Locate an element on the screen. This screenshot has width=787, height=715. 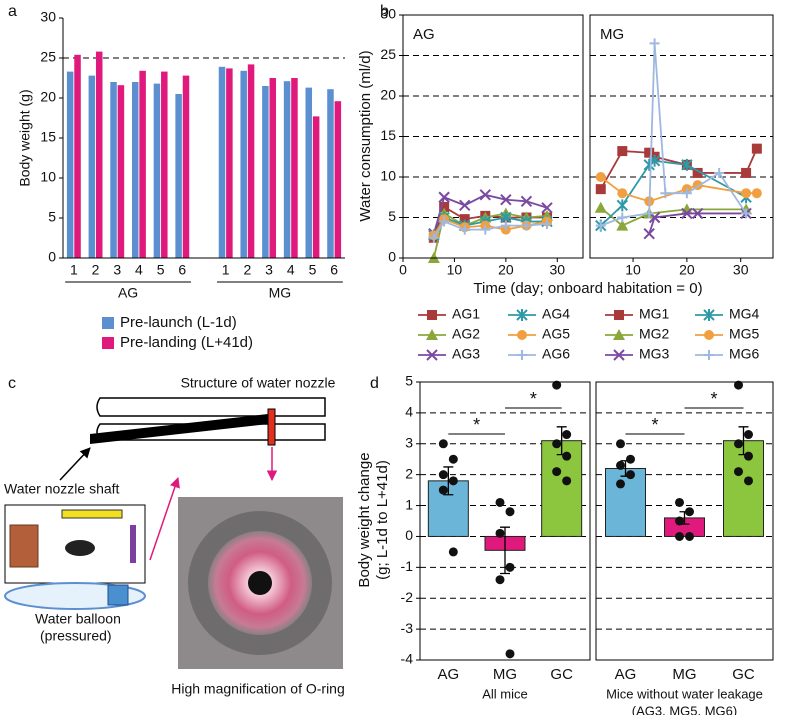
y-tick-label: 1 is located at coordinates (409, 504).